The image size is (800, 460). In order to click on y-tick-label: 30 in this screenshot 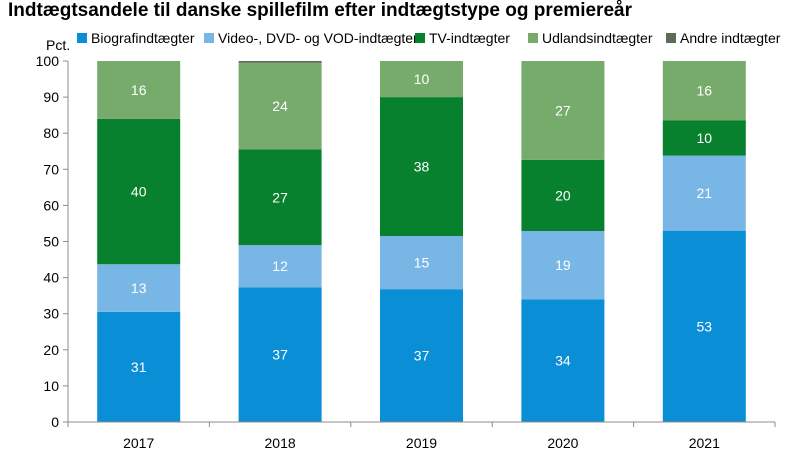, I will do `click(51, 314)`.